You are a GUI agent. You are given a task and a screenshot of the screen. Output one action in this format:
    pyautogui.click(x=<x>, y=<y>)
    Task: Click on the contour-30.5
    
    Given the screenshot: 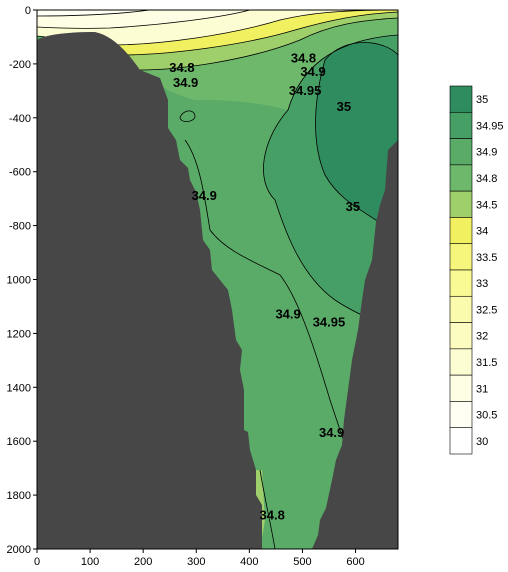 What is the action you would take?
    pyautogui.click(x=94, y=13)
    